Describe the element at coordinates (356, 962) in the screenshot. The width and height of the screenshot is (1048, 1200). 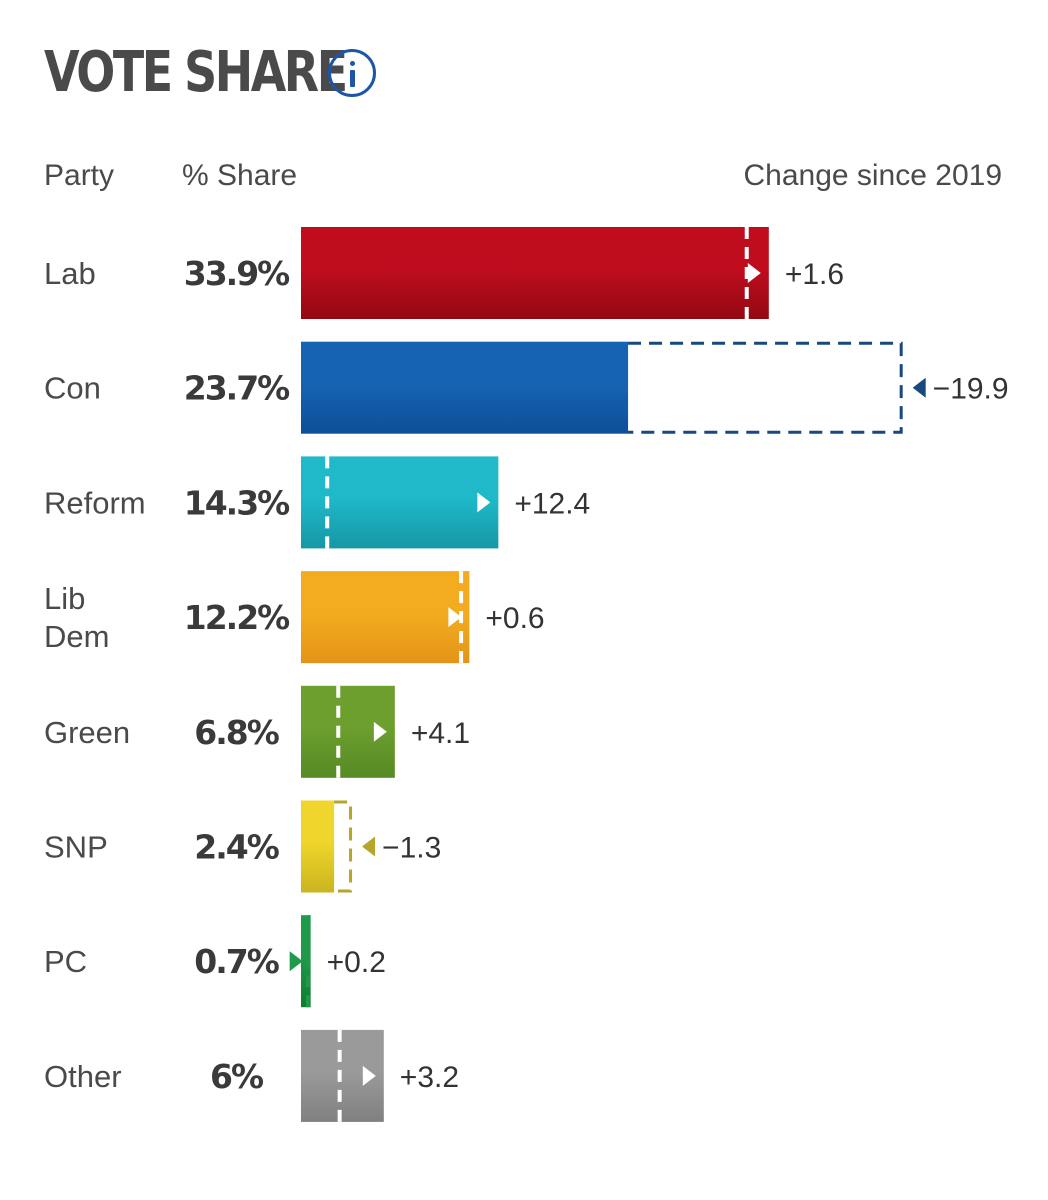
I see `change-label: +0.2` at that location.